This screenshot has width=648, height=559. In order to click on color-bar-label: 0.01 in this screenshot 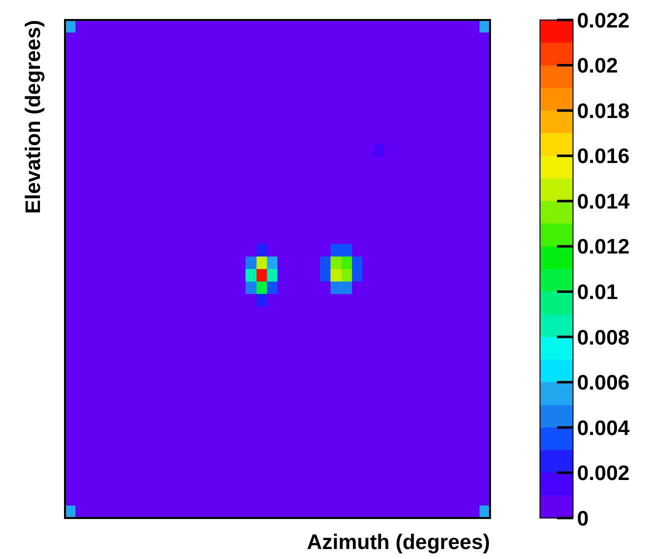, I will do `click(597, 292)`.